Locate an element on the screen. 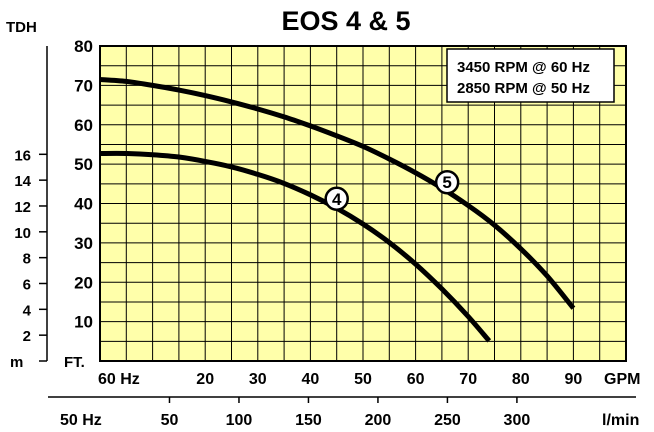  meters-tick-label: 12 is located at coordinates (22, 207).